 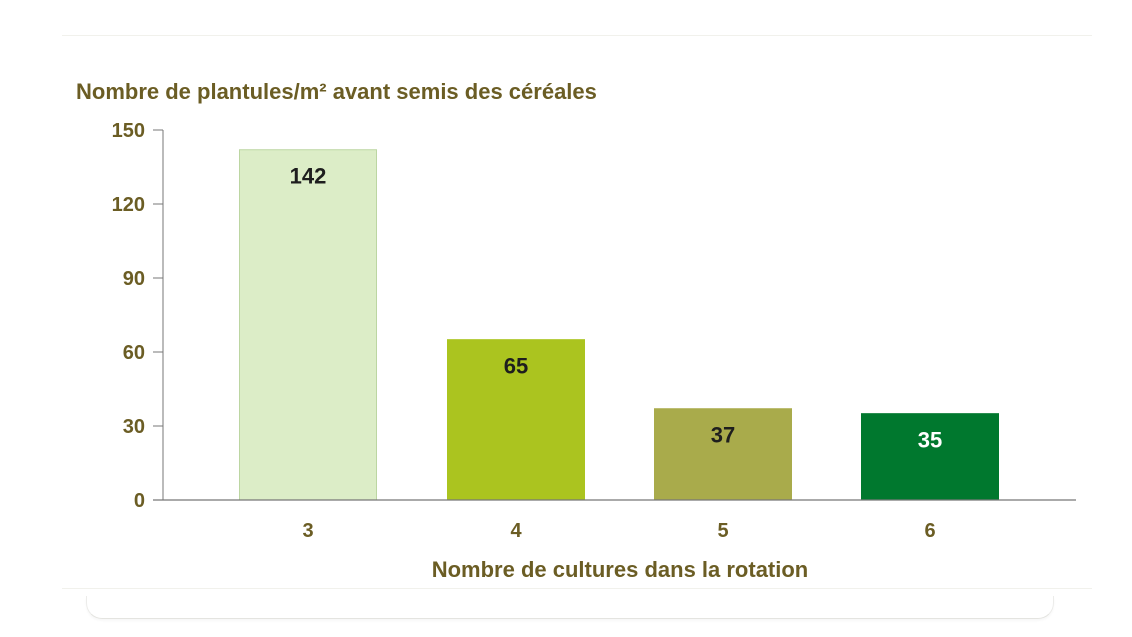 What do you see at coordinates (308, 176) in the screenshot?
I see `bar-value-label: 142` at bounding box center [308, 176].